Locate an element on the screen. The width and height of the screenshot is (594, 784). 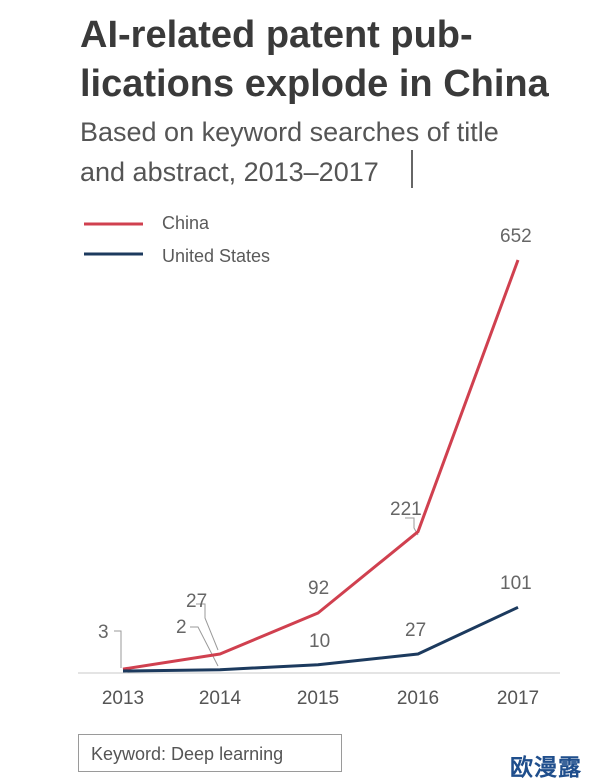
leader-lines is located at coordinates (266, 592).